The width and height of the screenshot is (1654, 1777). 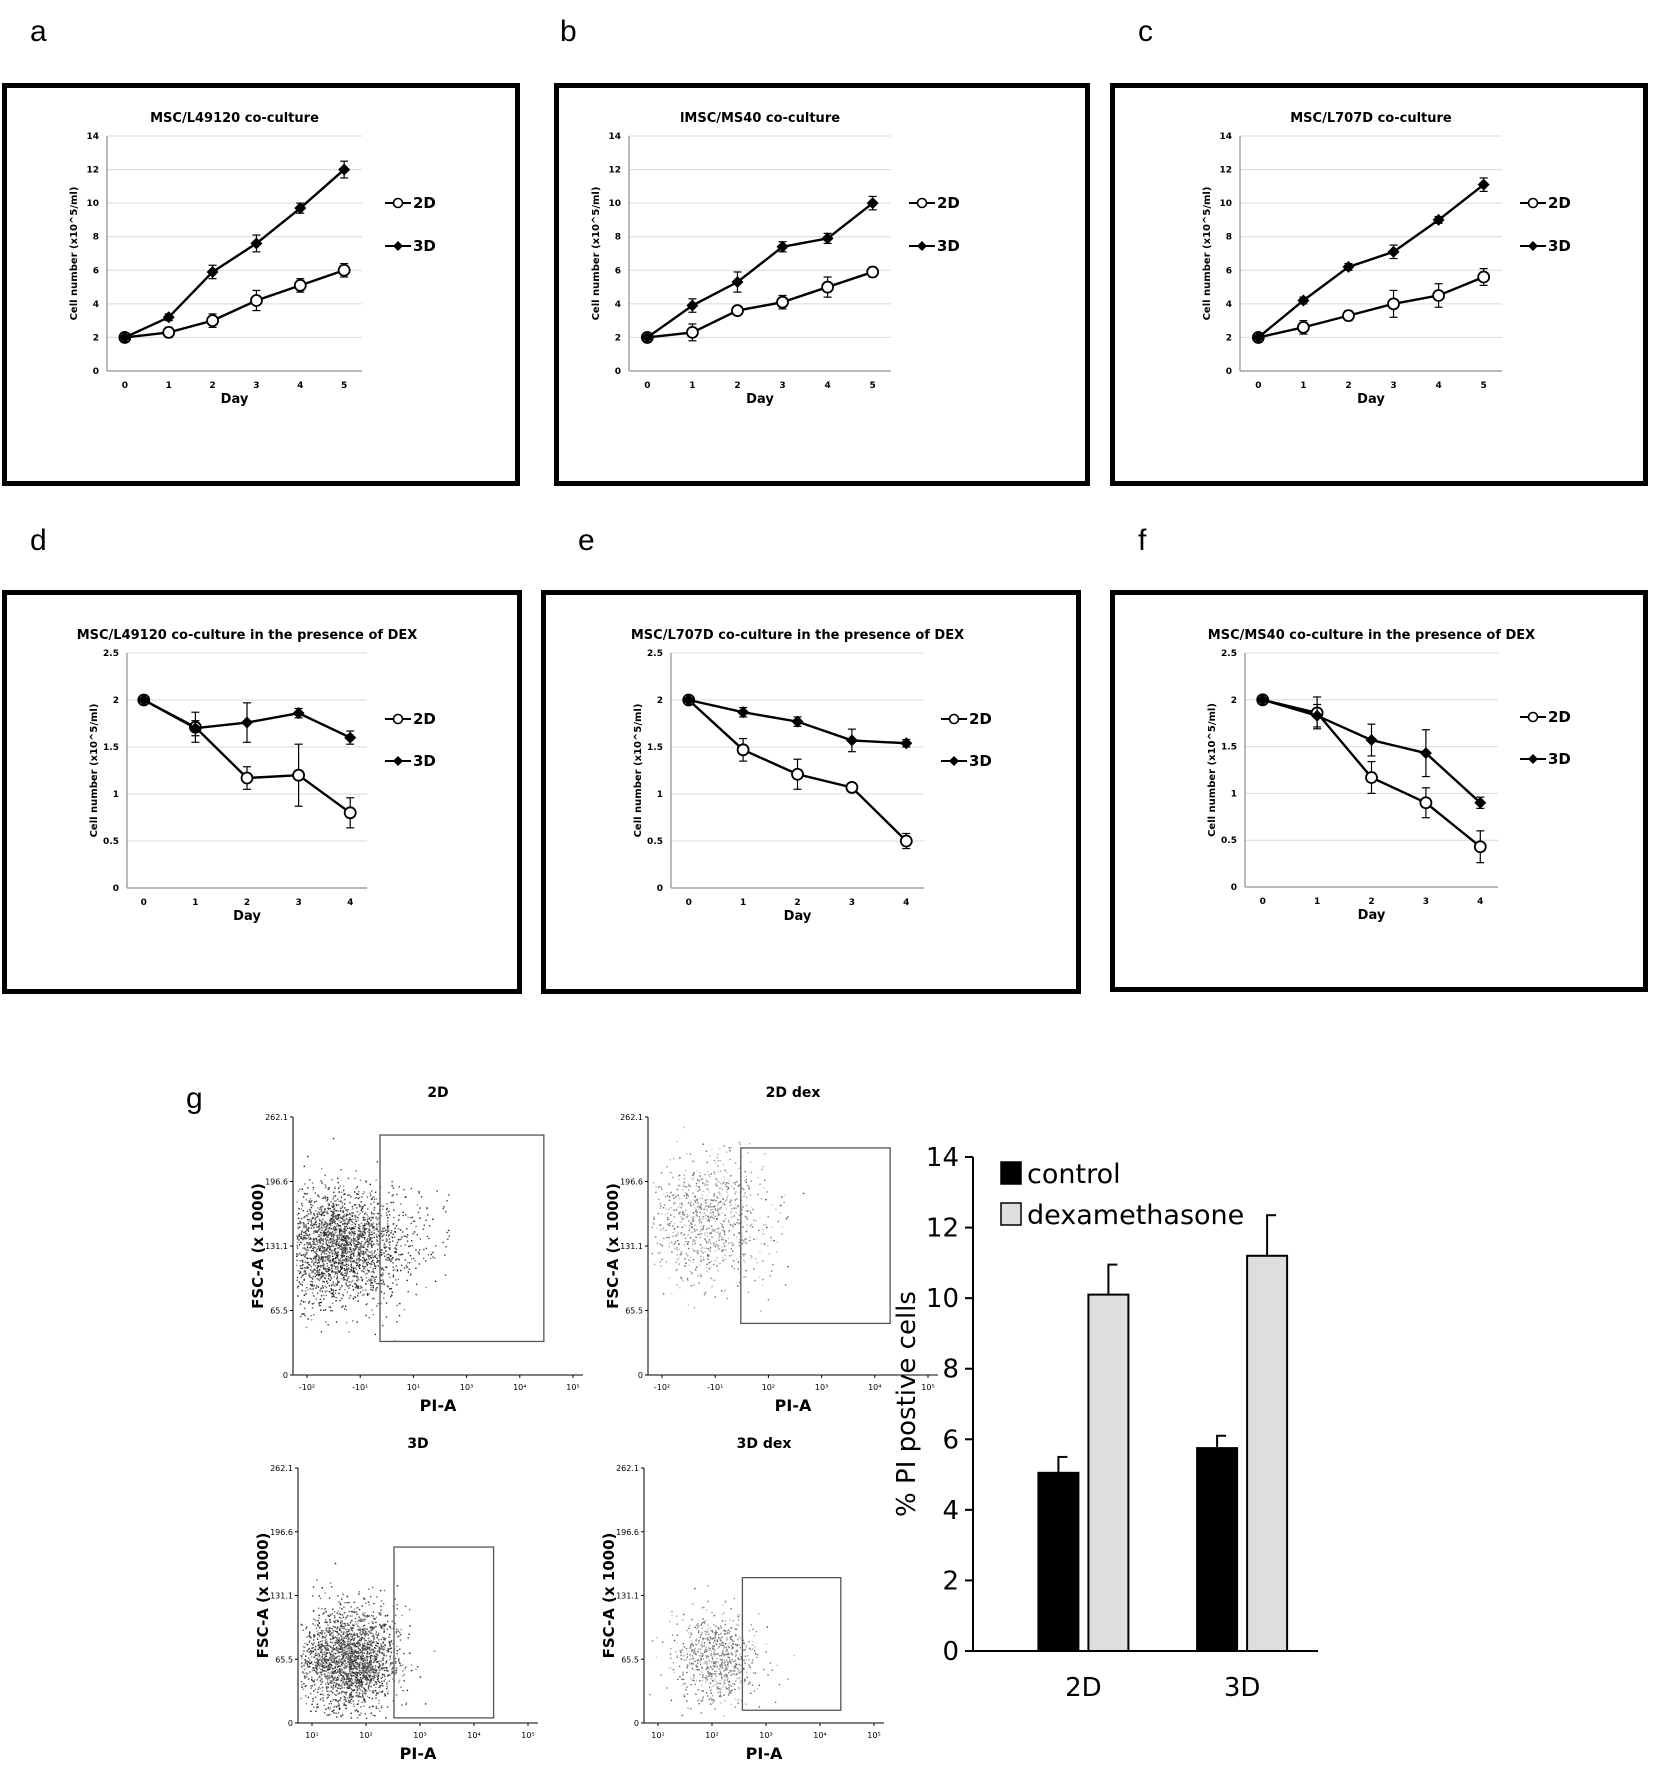 I want to click on series-line-3D, so click(x=1371, y=261).